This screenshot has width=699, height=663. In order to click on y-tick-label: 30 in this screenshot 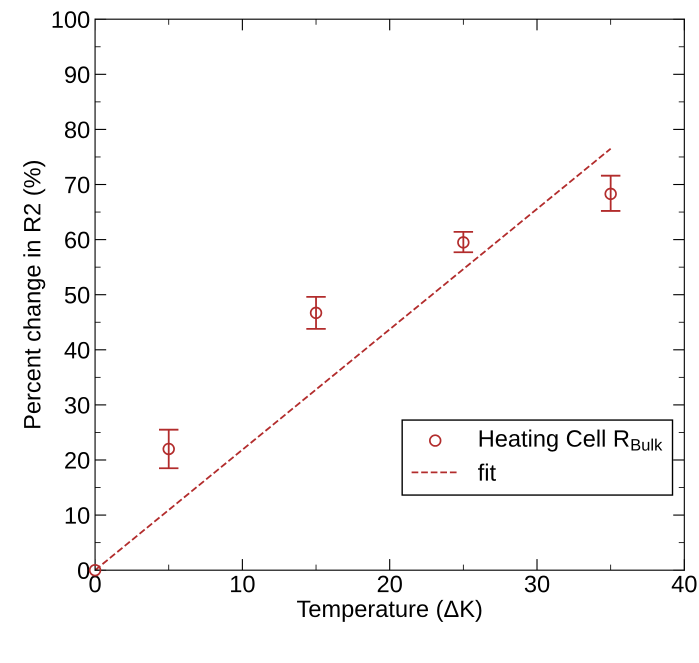, I will do `click(77, 405)`.